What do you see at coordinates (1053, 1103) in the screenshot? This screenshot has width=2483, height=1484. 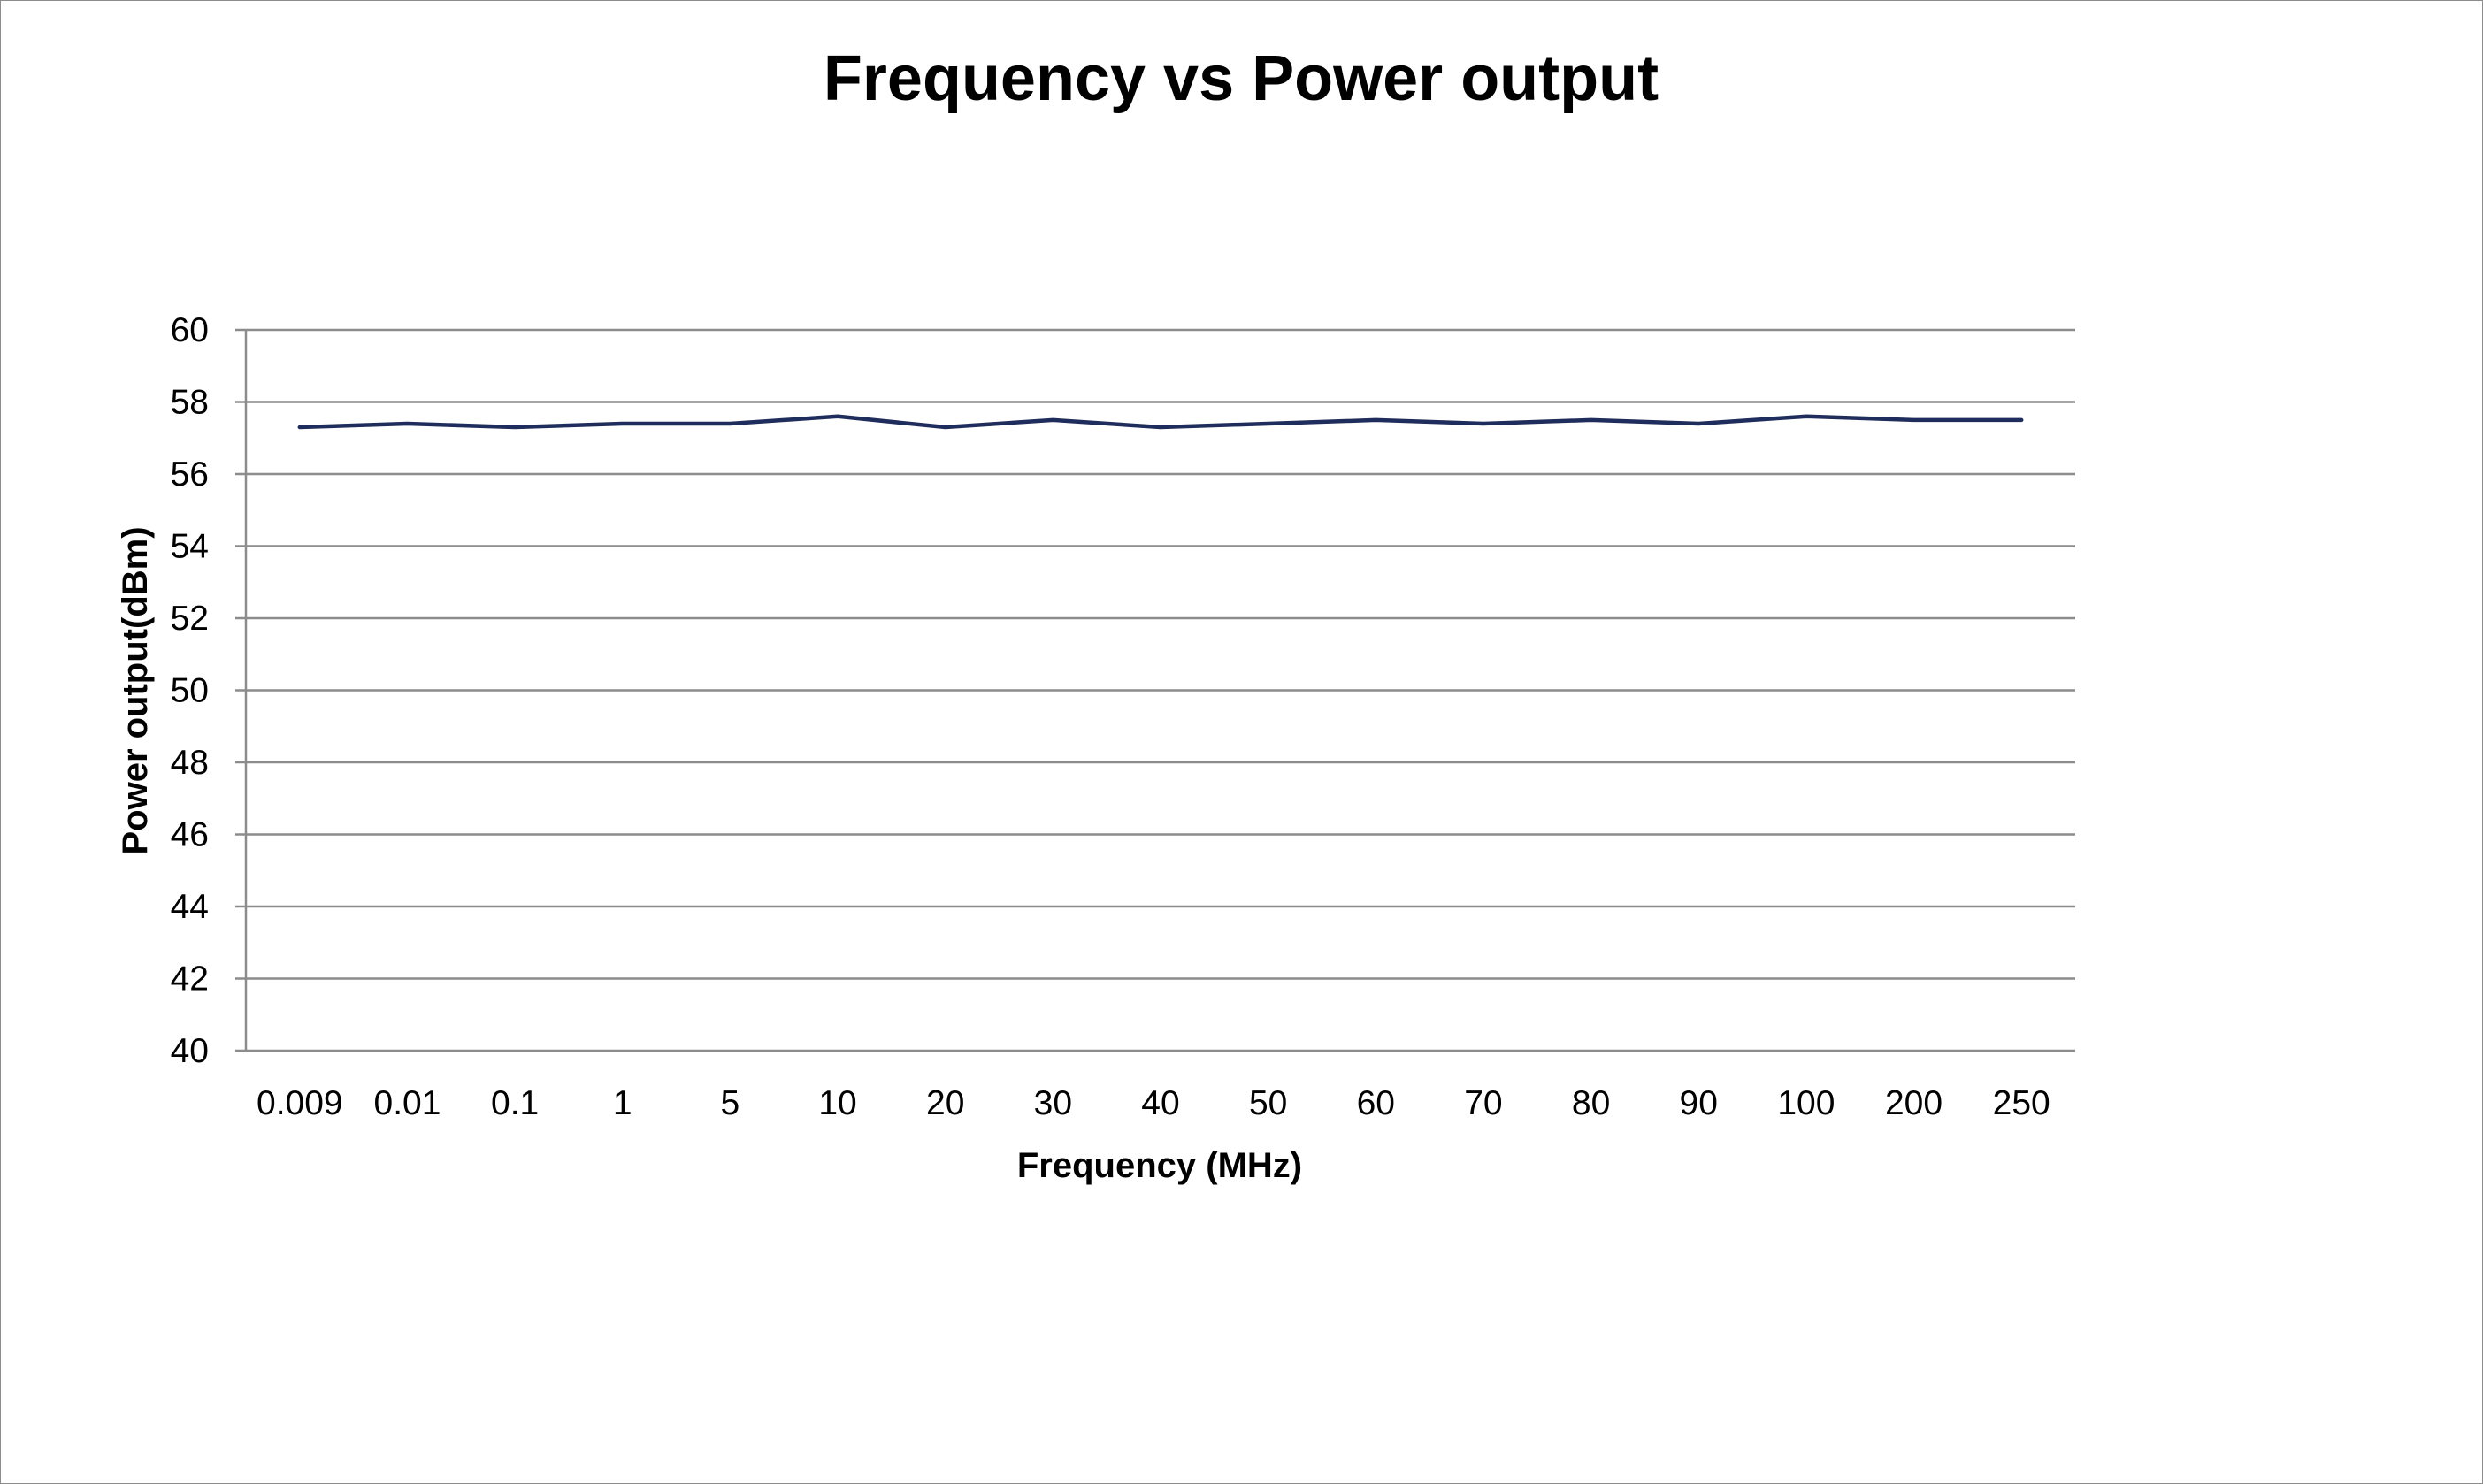 I see `x-tick-label: 30` at bounding box center [1053, 1103].